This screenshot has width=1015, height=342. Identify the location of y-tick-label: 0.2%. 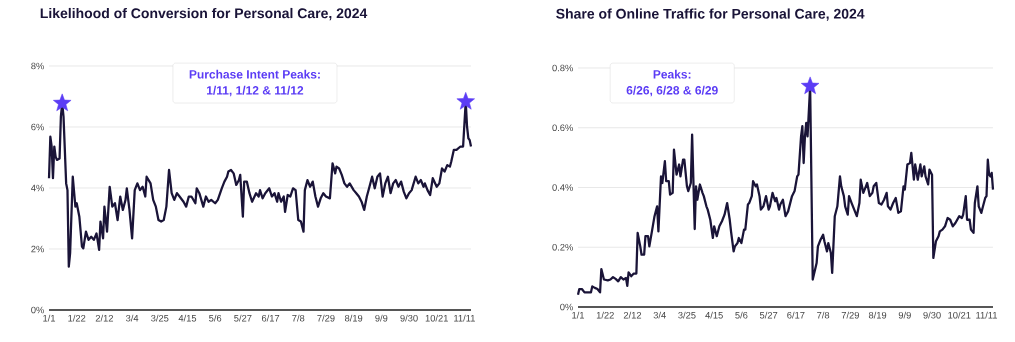
(562, 247).